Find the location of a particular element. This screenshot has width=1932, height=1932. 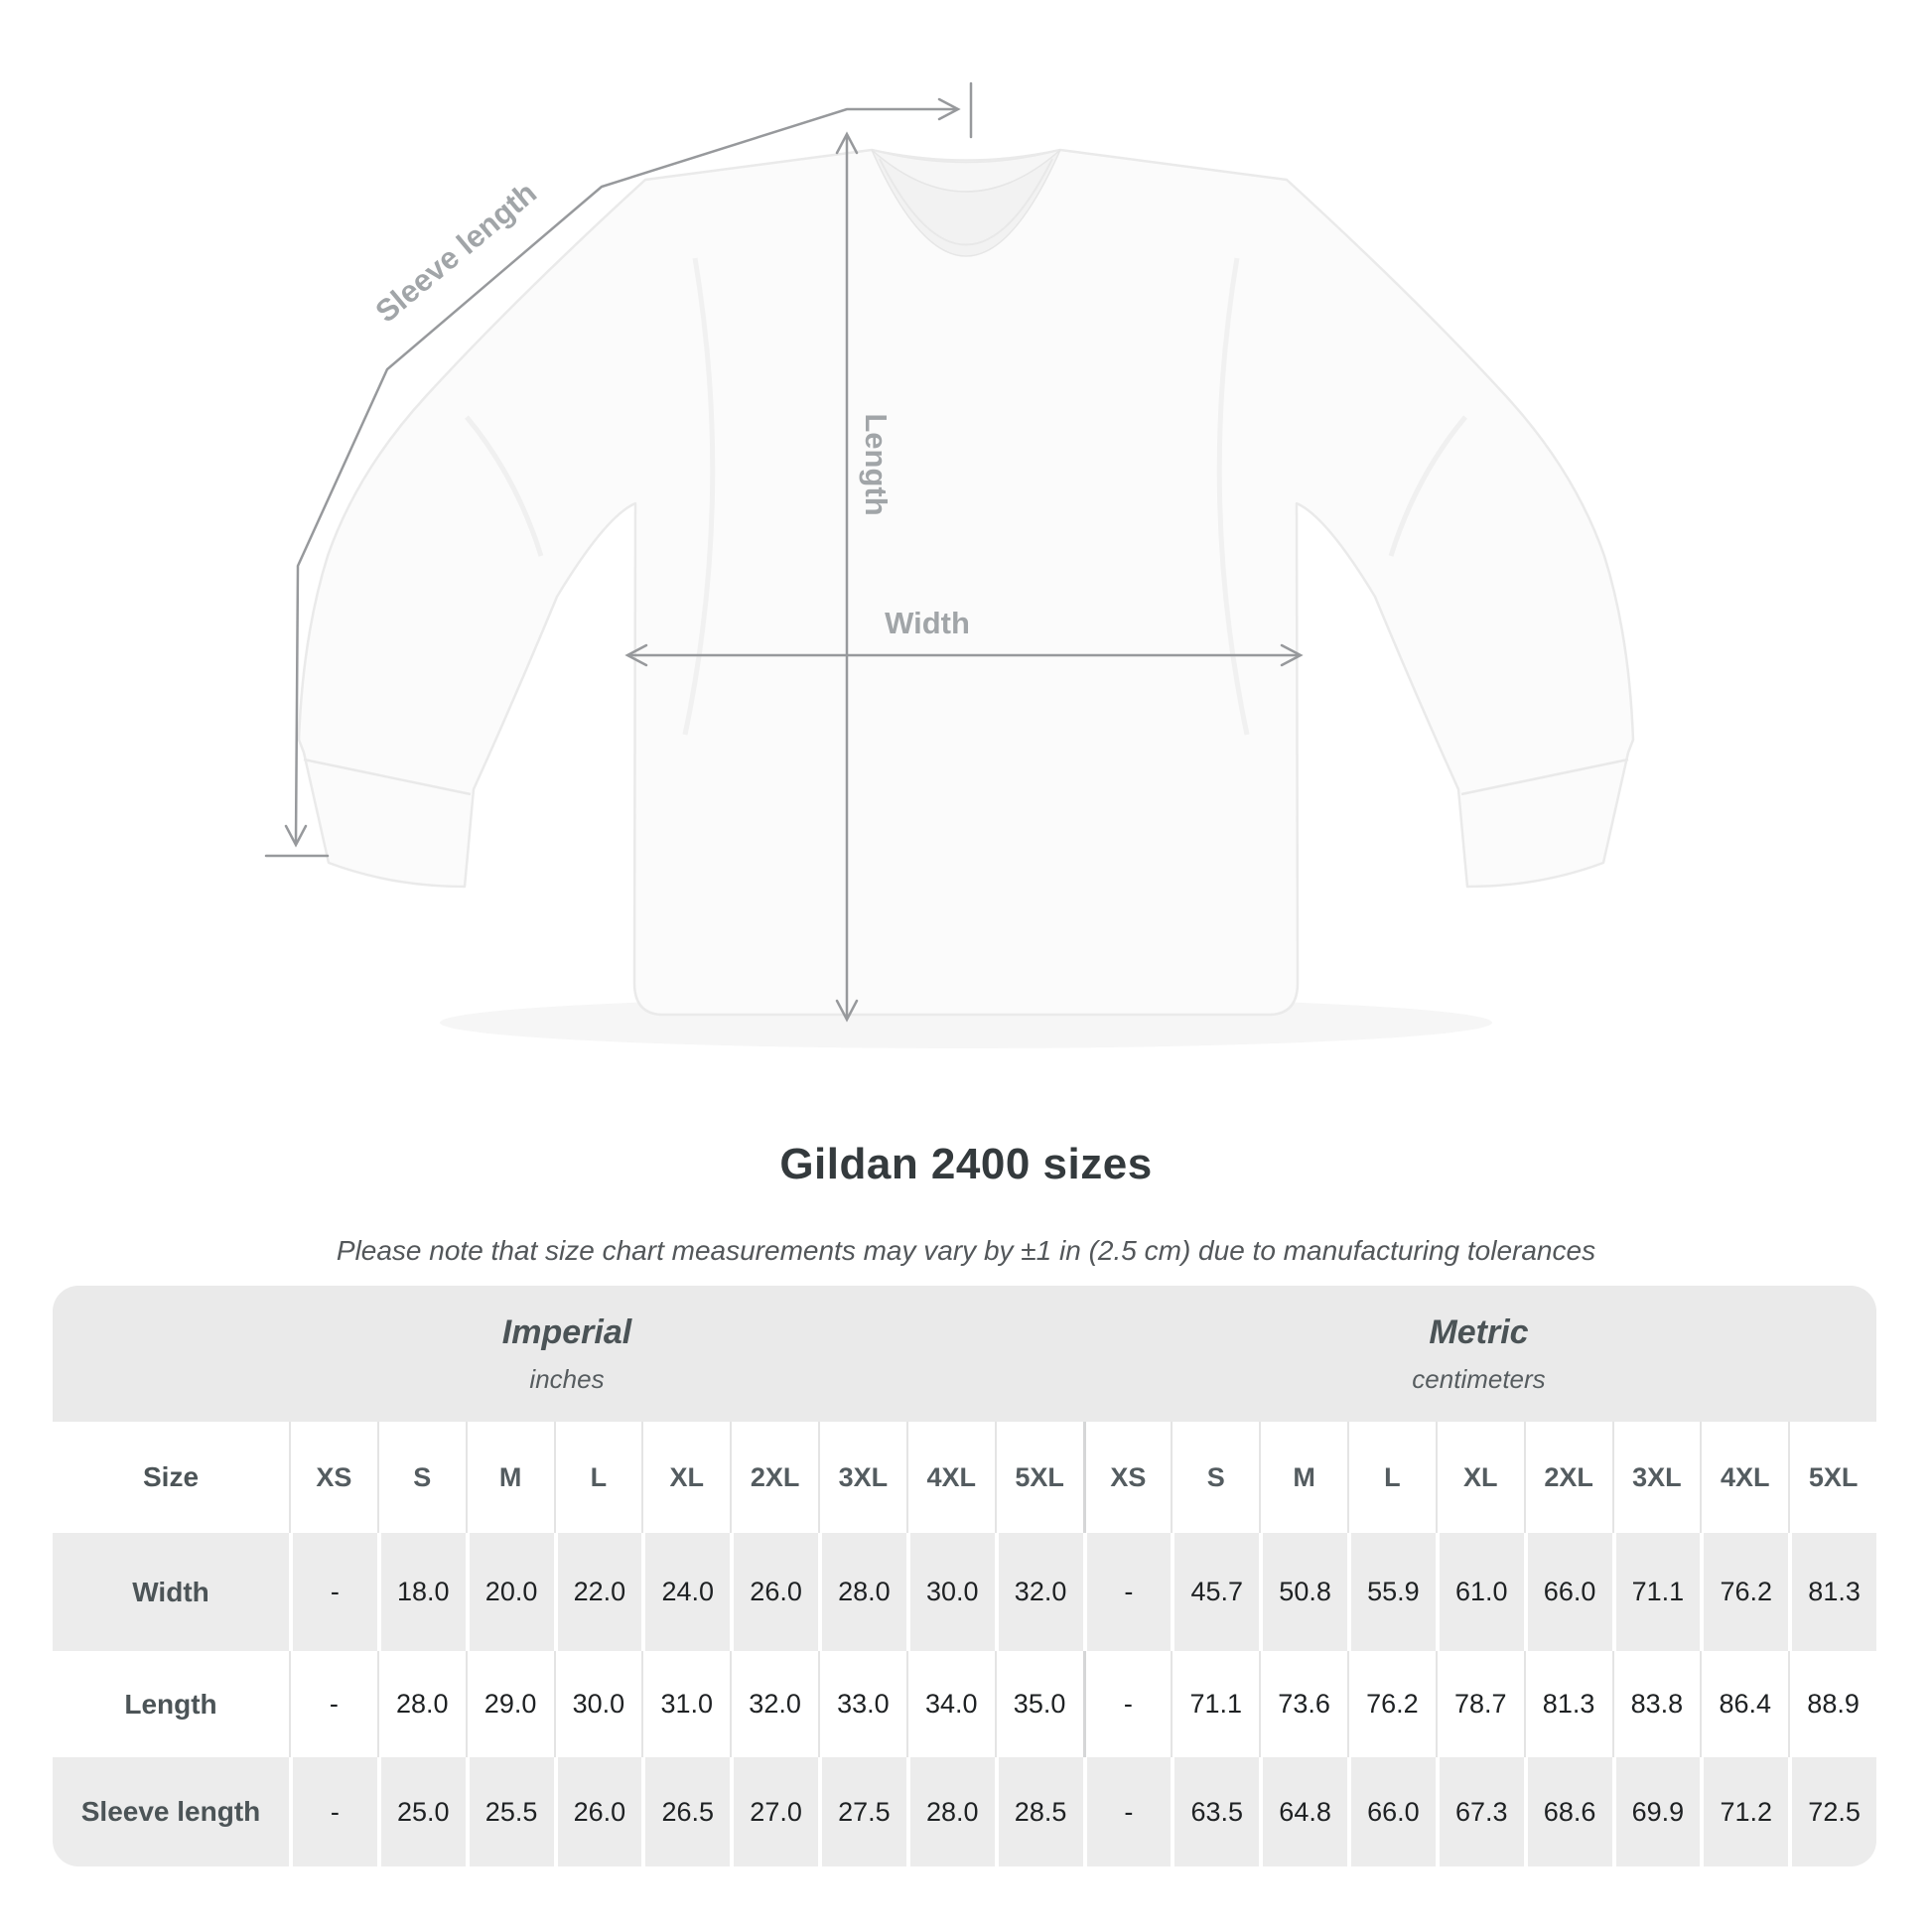

sleeve-length-arrowhead-right is located at coordinates (949, 109).